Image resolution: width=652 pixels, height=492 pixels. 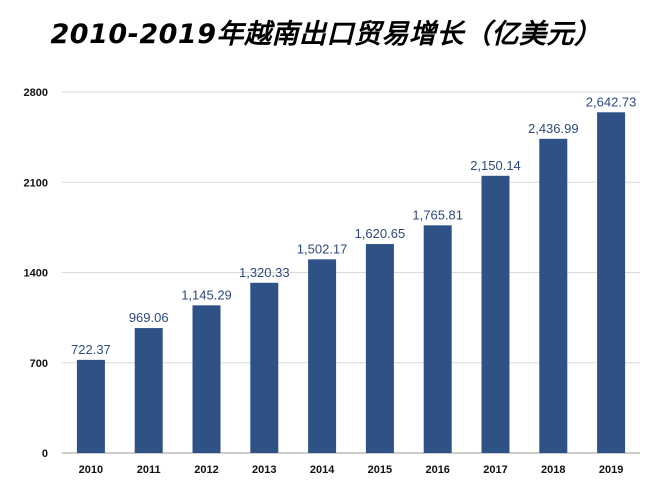 I want to click on bar-2015, so click(x=379, y=348).